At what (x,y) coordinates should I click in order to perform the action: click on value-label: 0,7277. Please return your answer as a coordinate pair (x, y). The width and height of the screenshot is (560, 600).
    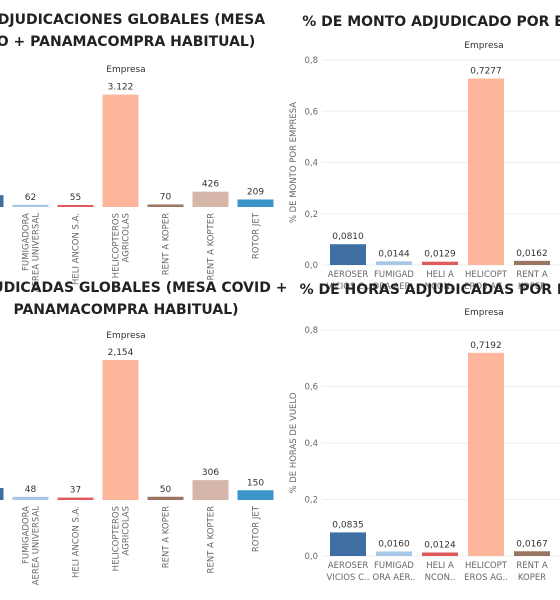
    Looking at the image, I should click on (486, 72).